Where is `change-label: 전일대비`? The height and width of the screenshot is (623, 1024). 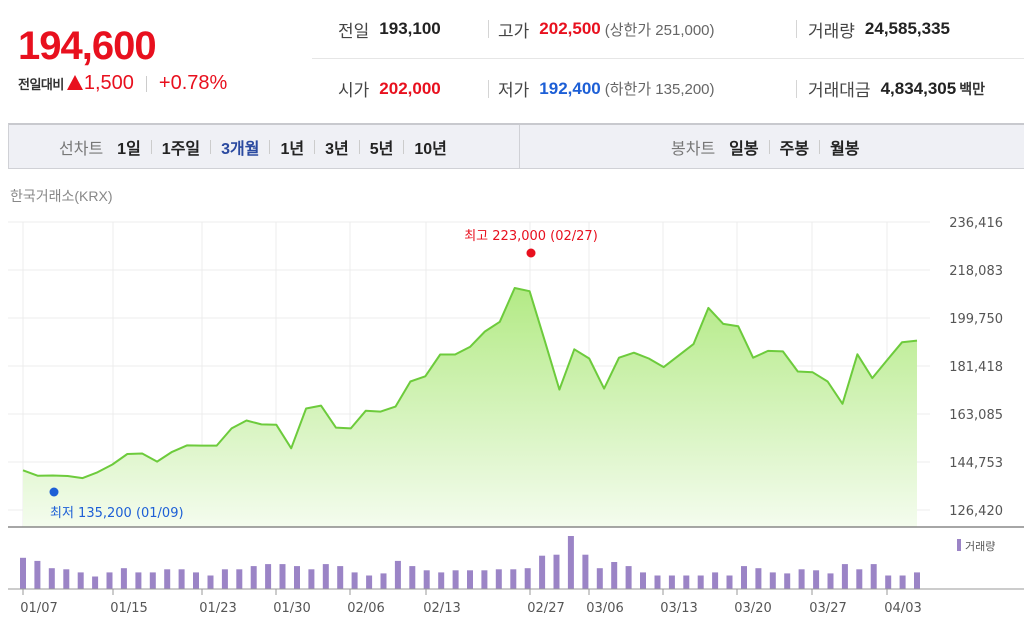
change-label: 전일대비 is located at coordinates (41, 84).